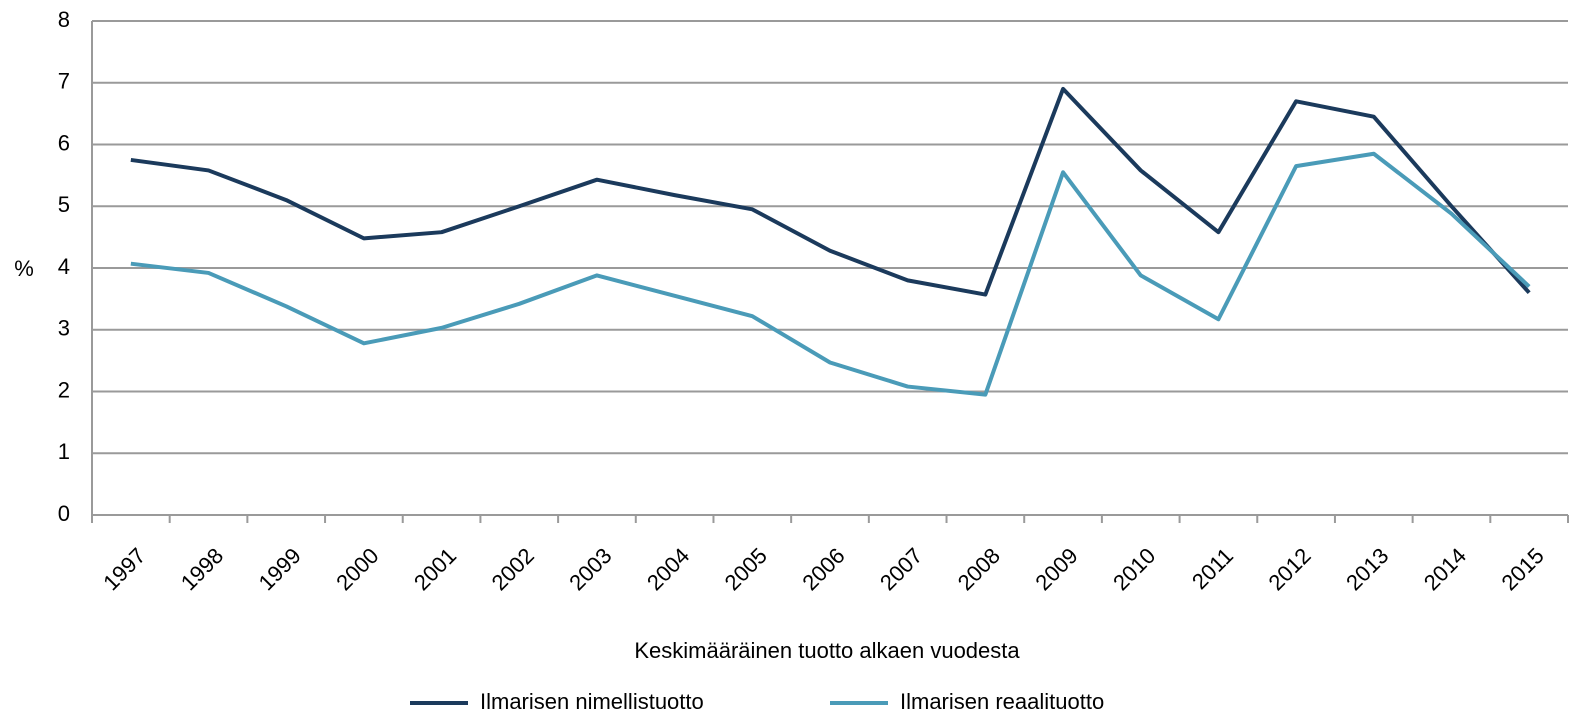 Image resolution: width=1569 pixels, height=715 pixels. What do you see at coordinates (64, 266) in the screenshot?
I see `y-tick-label: 4` at bounding box center [64, 266].